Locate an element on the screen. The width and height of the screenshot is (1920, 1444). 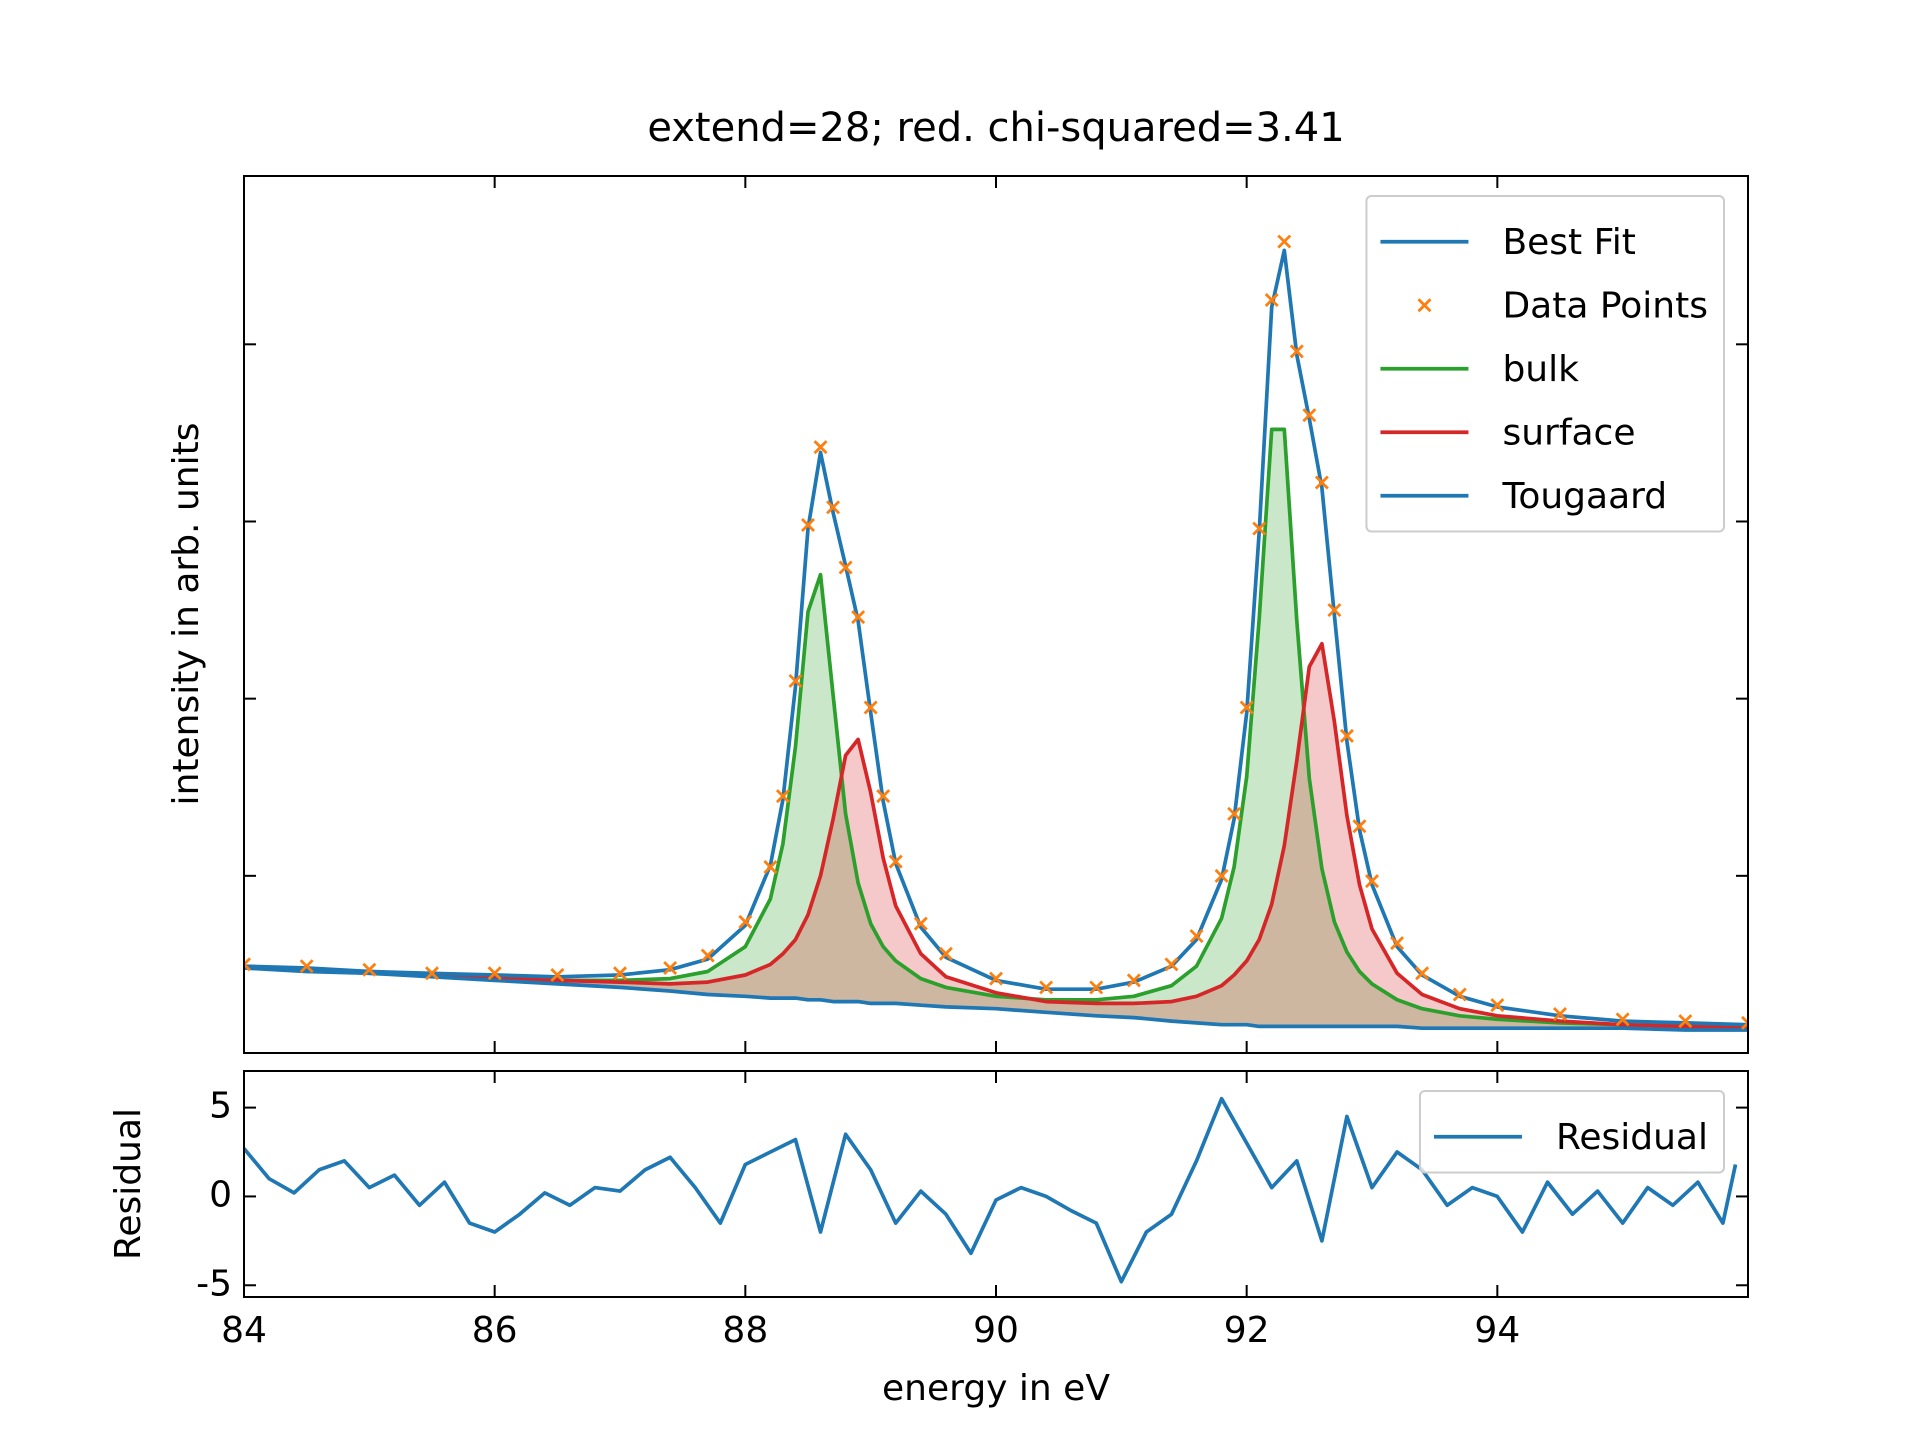
x-axis-label: energy in eV is located at coordinates (996, 1388).